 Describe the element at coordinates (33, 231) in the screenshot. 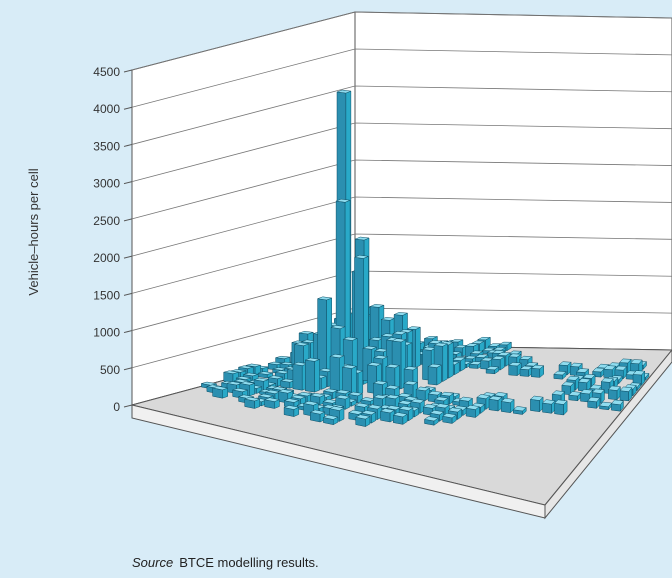

I see `y-axis-title: Vehicle–hours per cell` at that location.